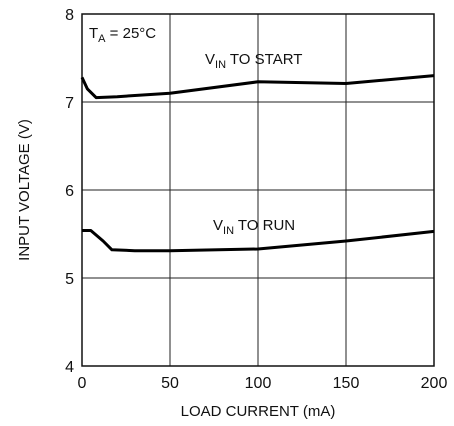 Image resolution: width=454 pixels, height=426 pixels. I want to click on y-tick-labels: 4 5 6 7 8, so click(69, 191).